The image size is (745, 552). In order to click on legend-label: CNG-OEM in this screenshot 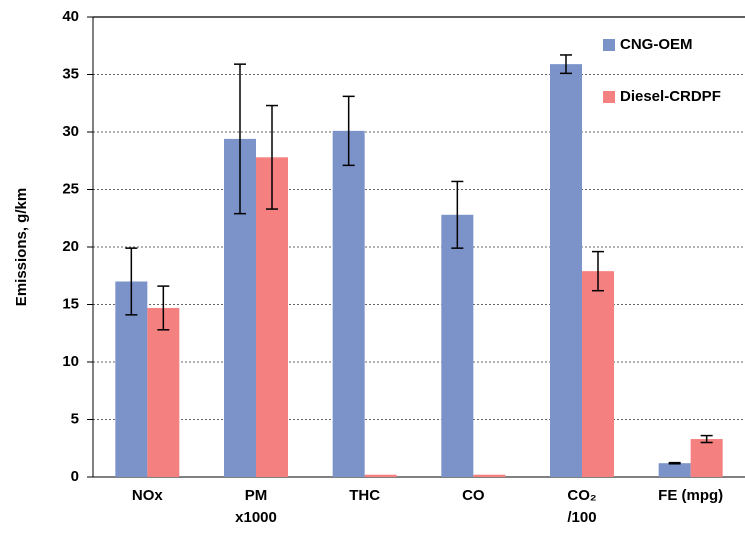, I will do `click(656, 44)`.